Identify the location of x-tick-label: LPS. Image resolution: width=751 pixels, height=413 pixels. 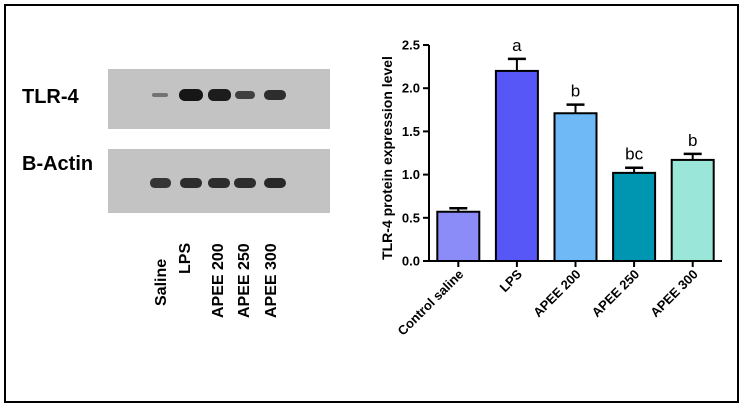
(511, 280).